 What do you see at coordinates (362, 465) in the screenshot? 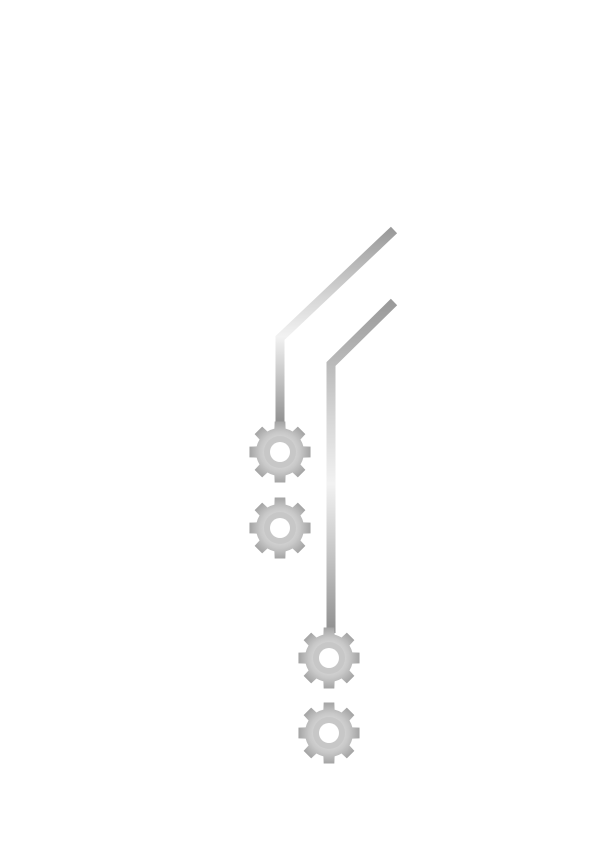
I see `trace-right` at bounding box center [362, 465].